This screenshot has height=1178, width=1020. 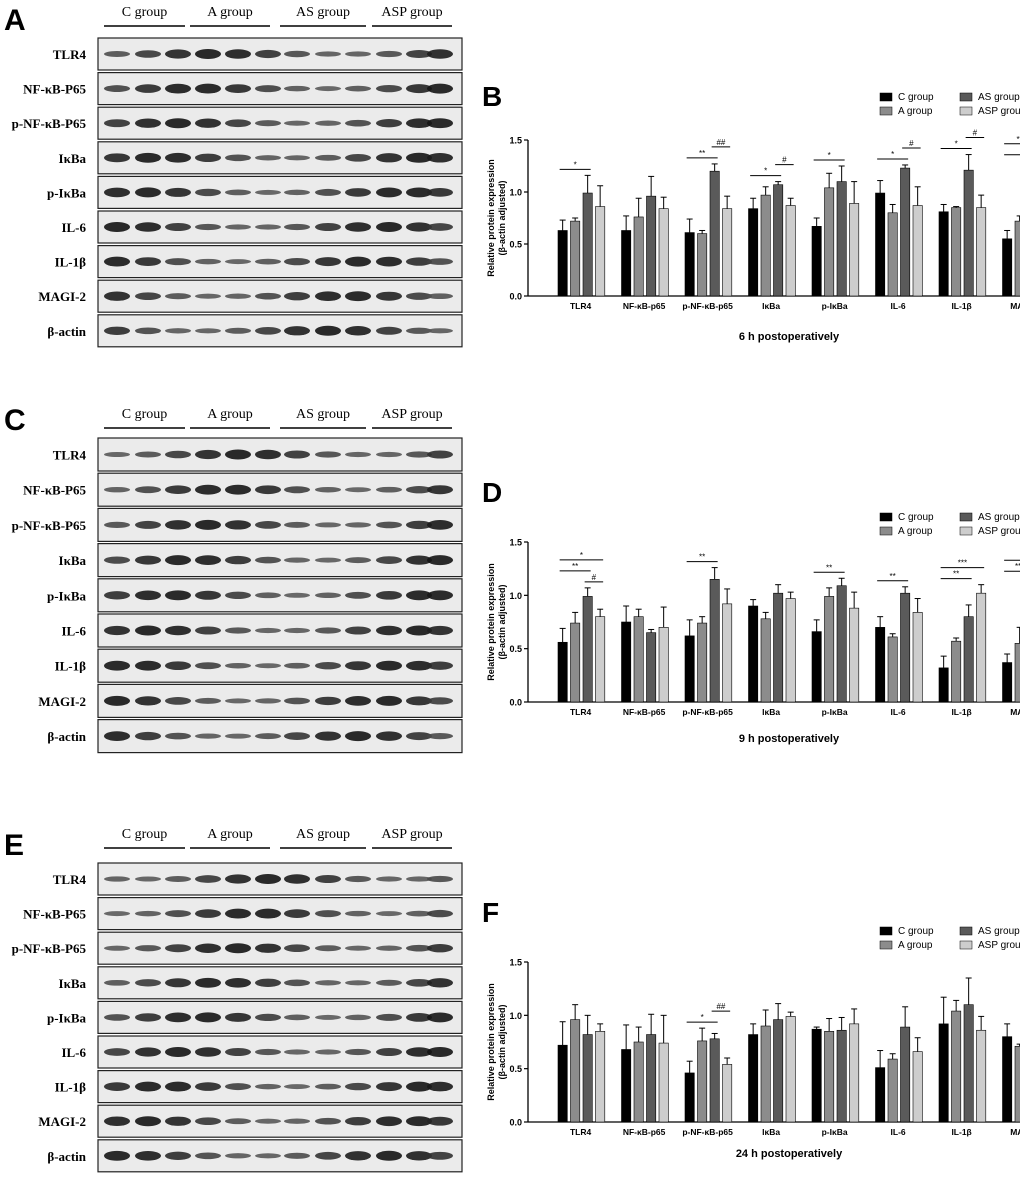 I want to click on significance-mark: *, so click(x=765, y=171).